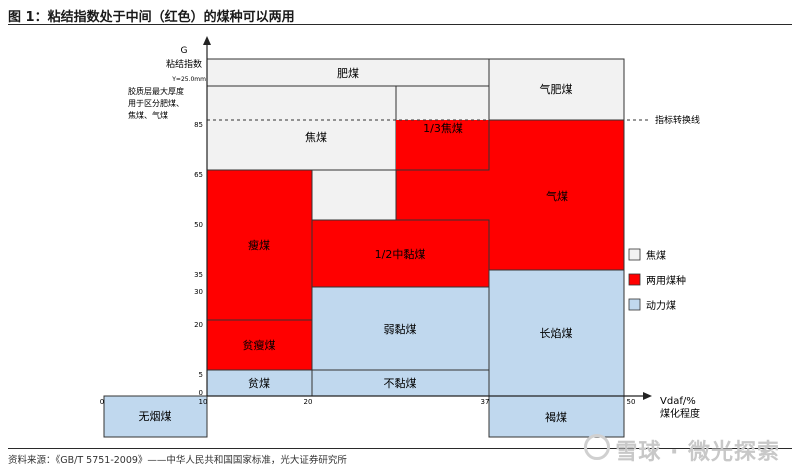 This screenshot has width=800, height=472. I want to click on x-tick-0: 0, so click(102, 402).